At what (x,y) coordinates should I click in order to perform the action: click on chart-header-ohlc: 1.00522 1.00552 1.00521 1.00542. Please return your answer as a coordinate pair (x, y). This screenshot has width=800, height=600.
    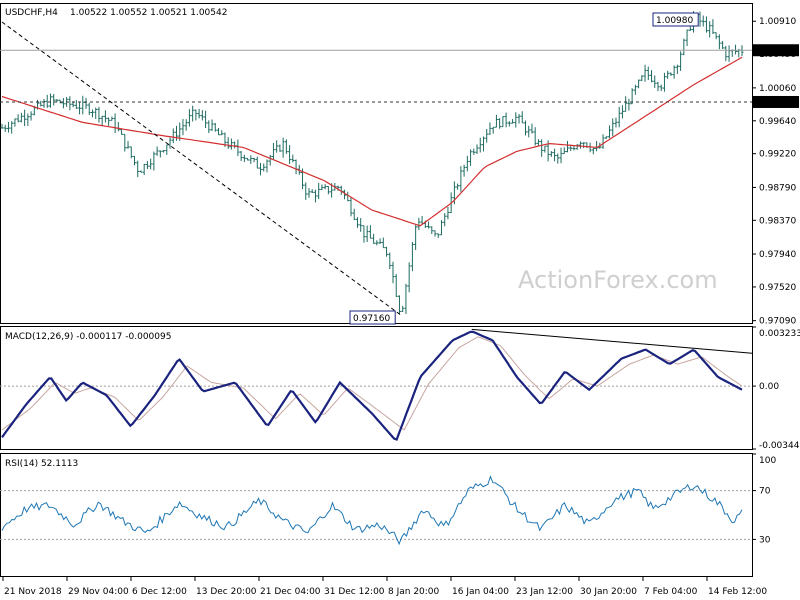
    Looking at the image, I should click on (148, 13).